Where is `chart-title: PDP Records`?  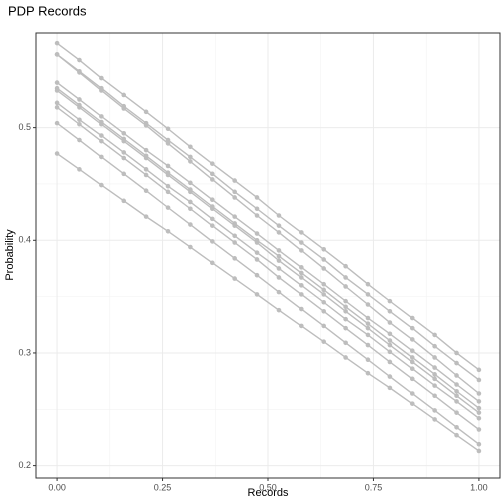 chart-title: PDP Records is located at coordinates (47, 10).